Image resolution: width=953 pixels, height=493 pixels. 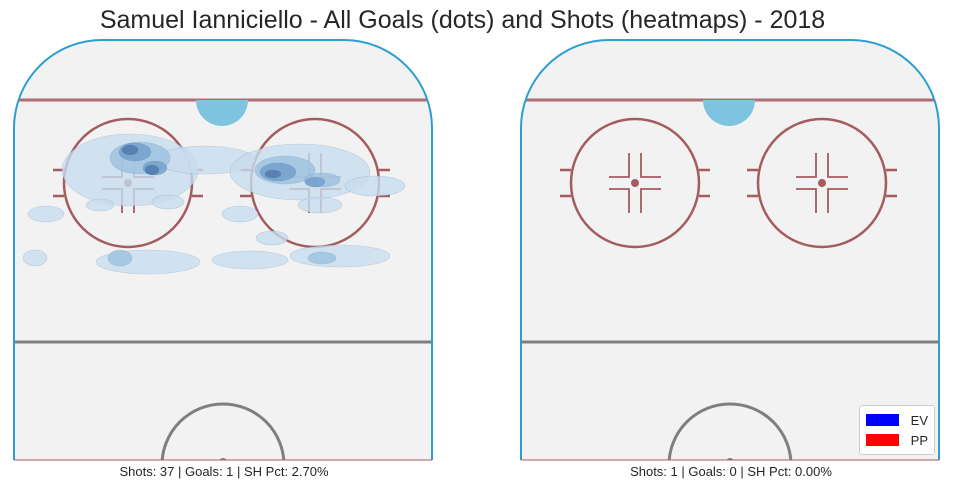 I want to click on goal-dot, so click(x=459, y=146).